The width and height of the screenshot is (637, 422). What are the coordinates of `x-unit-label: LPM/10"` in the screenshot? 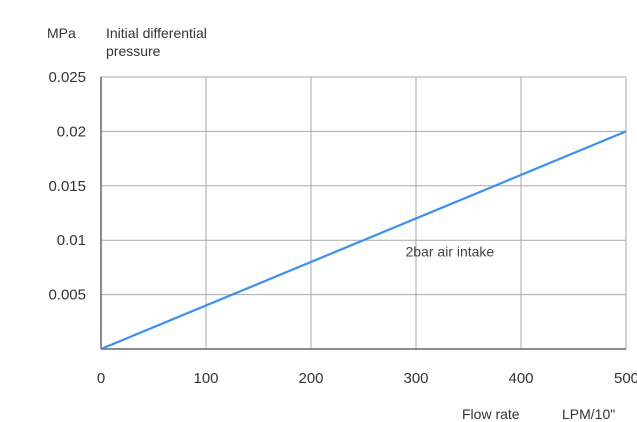 It's located at (588, 414).